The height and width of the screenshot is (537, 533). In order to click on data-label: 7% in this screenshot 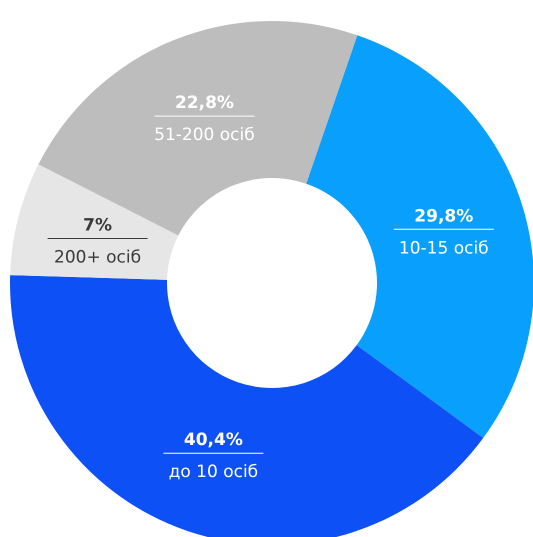, I will do `click(97, 225)`.